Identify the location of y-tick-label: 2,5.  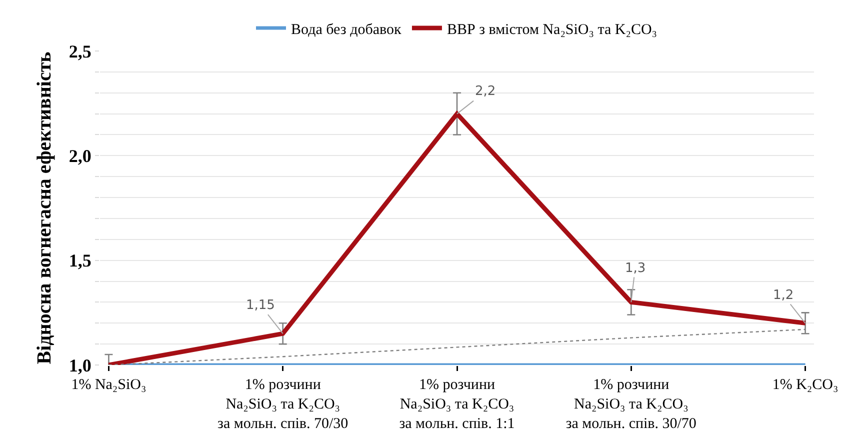
(80, 51).